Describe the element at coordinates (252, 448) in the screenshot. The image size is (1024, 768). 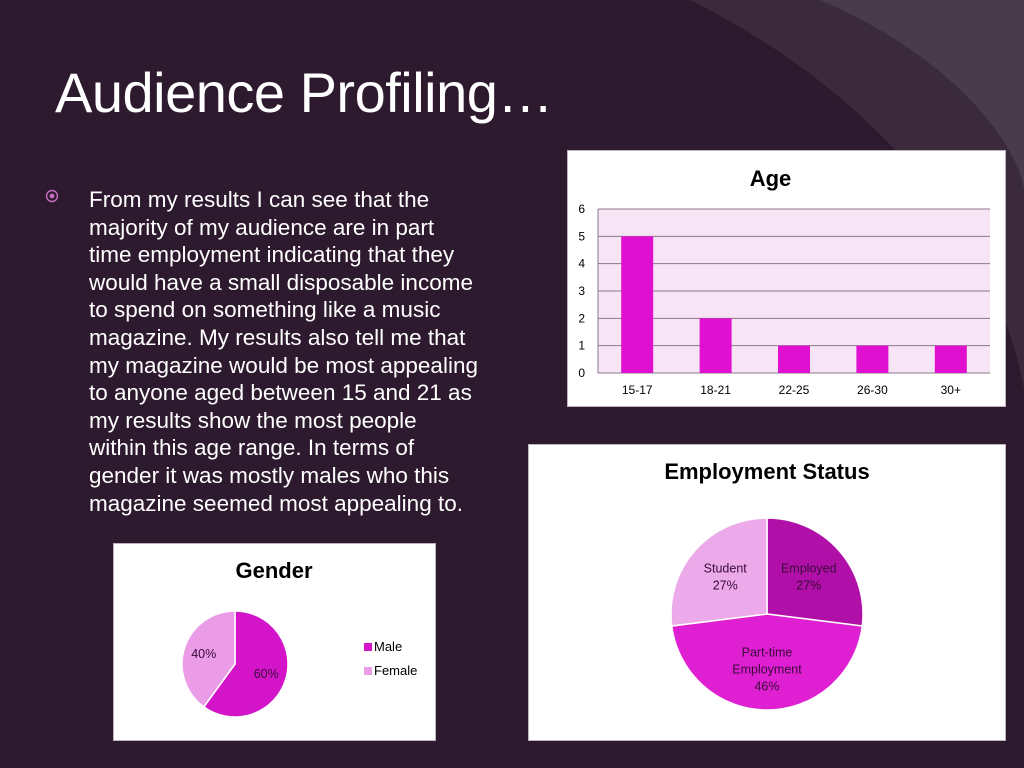
I see `bullet-line: within this age range. In terms of` at that location.